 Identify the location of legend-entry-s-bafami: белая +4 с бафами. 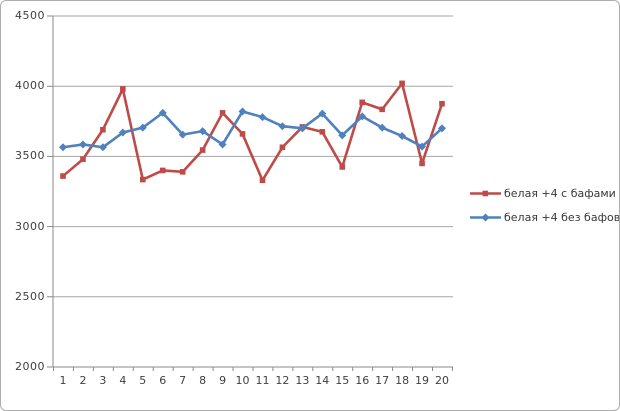
(544, 193).